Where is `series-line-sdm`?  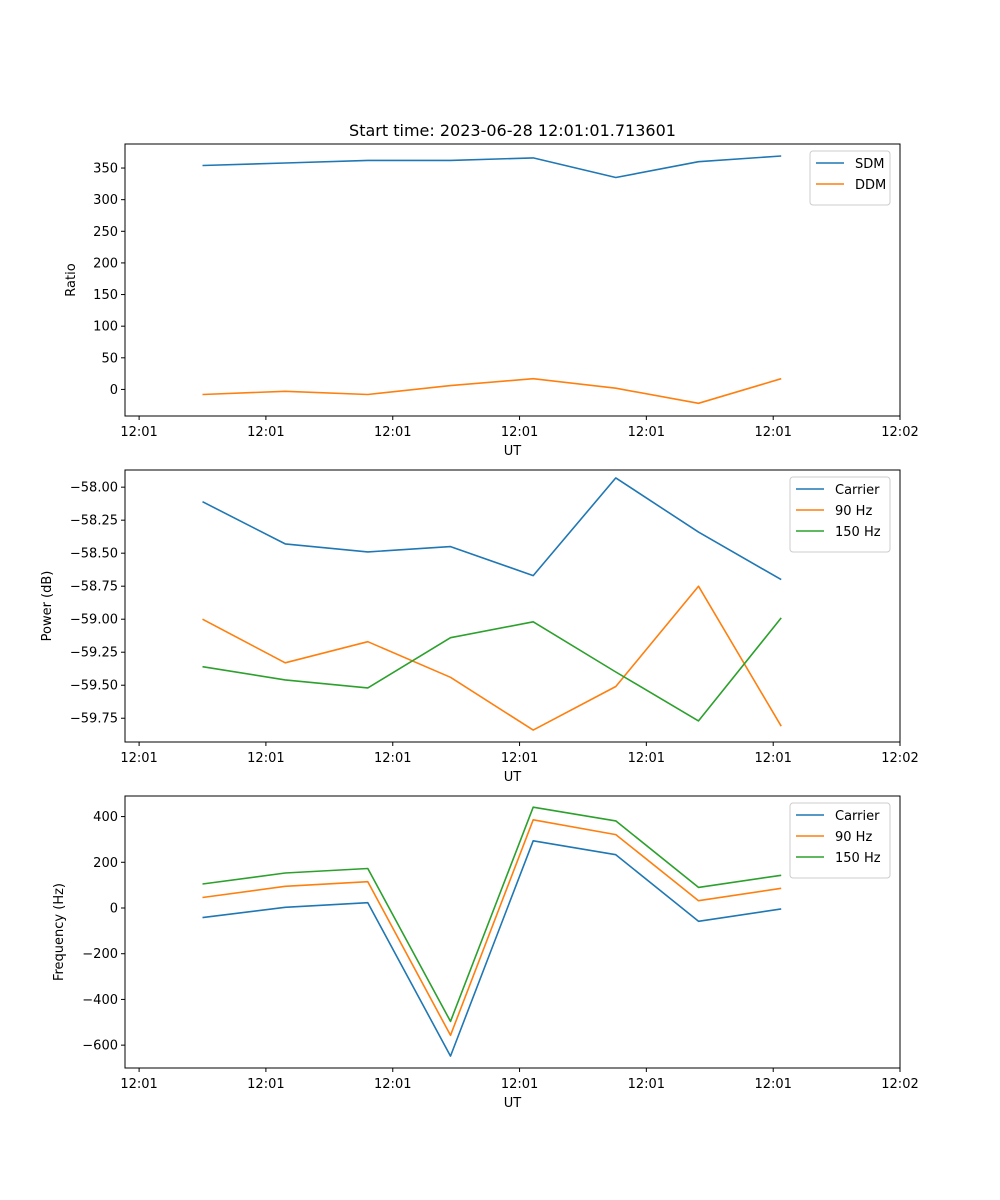
series-line-sdm is located at coordinates (492, 167).